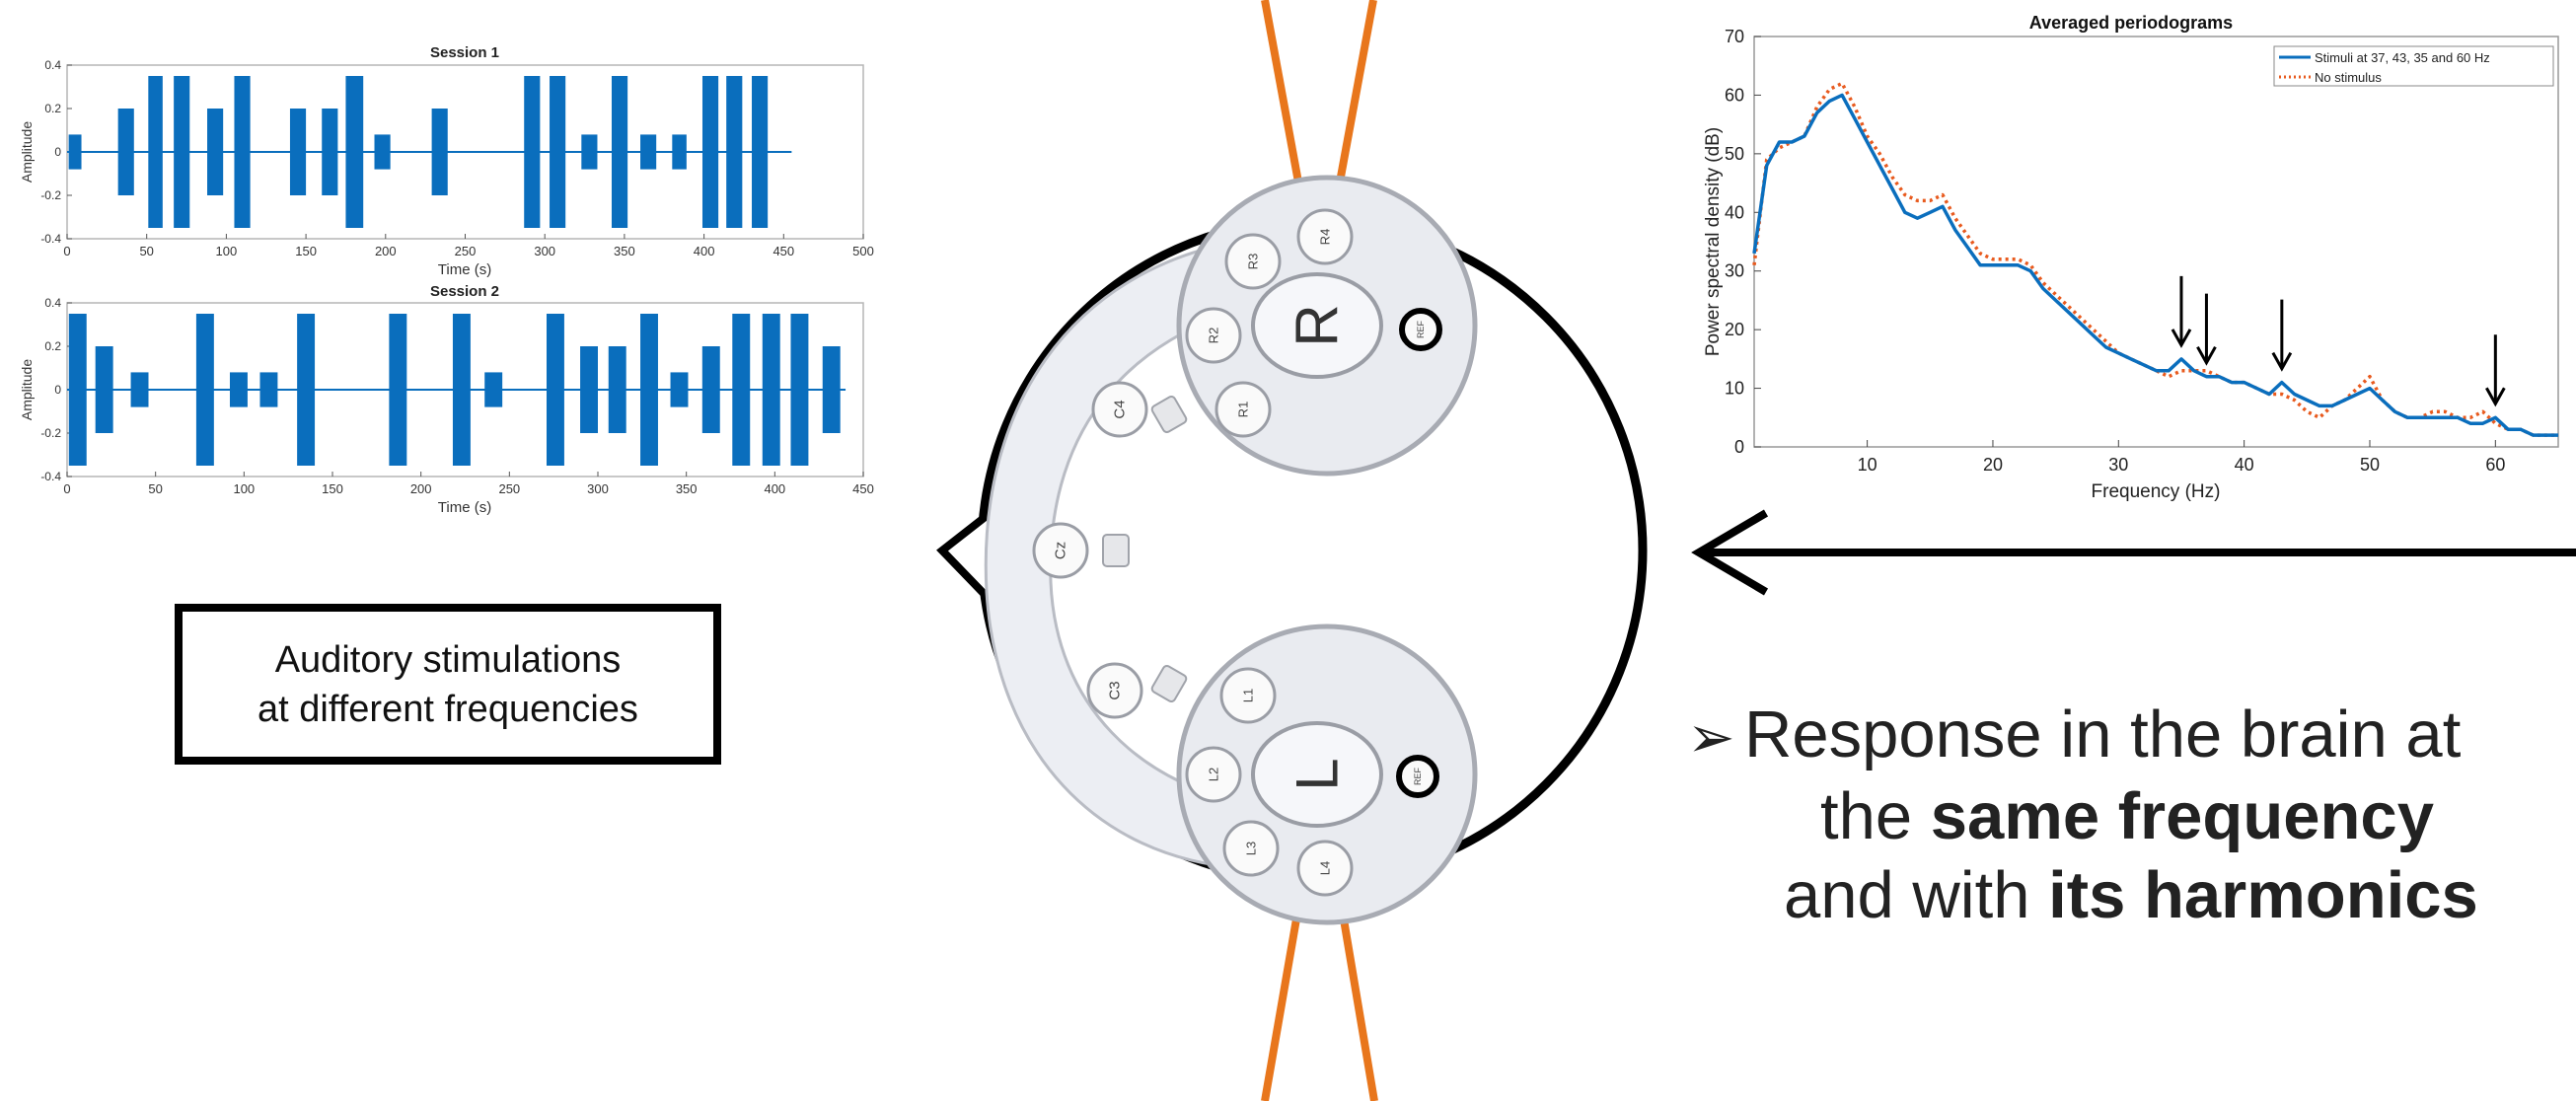  What do you see at coordinates (1734, 330) in the screenshot?
I see `ytick-label: 20` at bounding box center [1734, 330].